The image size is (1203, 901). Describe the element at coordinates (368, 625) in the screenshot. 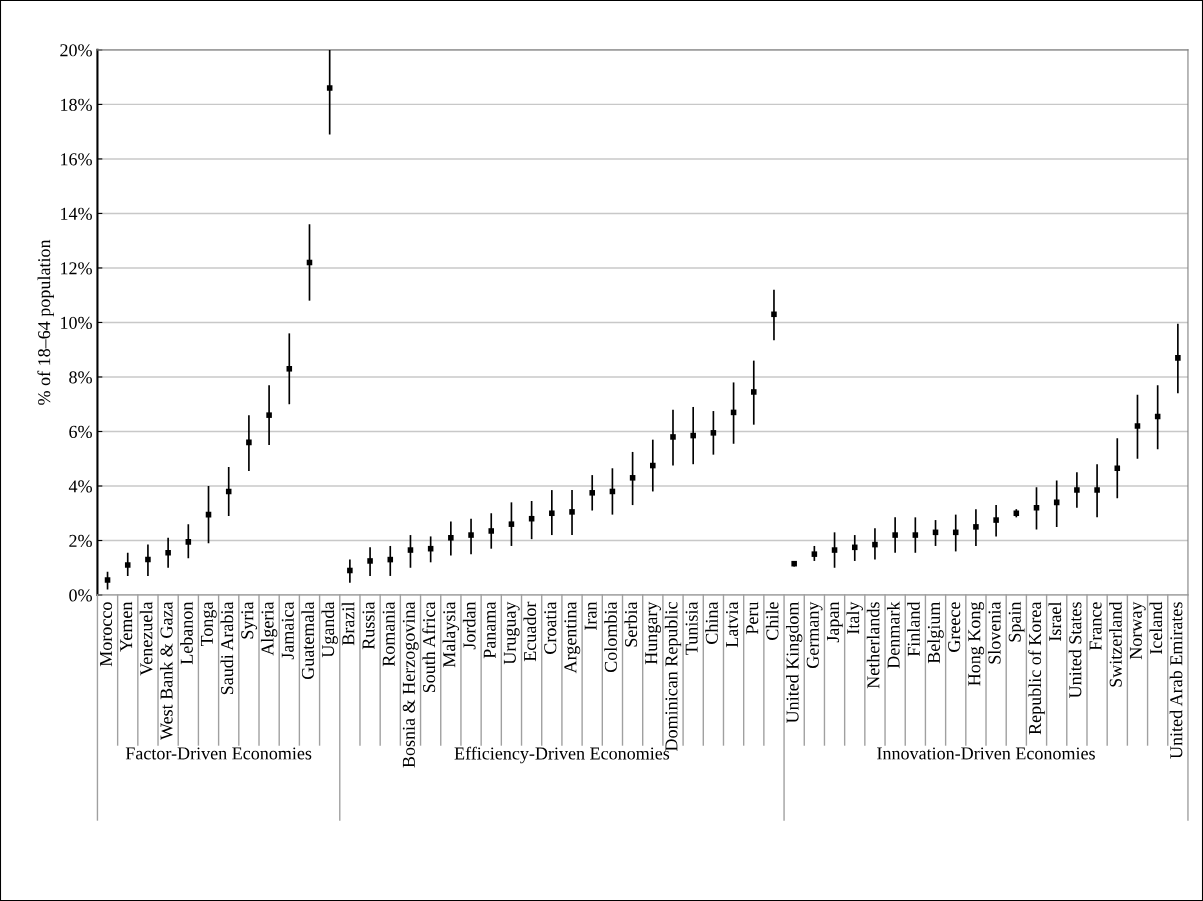

I see `x-tick-label: Russia` at that location.